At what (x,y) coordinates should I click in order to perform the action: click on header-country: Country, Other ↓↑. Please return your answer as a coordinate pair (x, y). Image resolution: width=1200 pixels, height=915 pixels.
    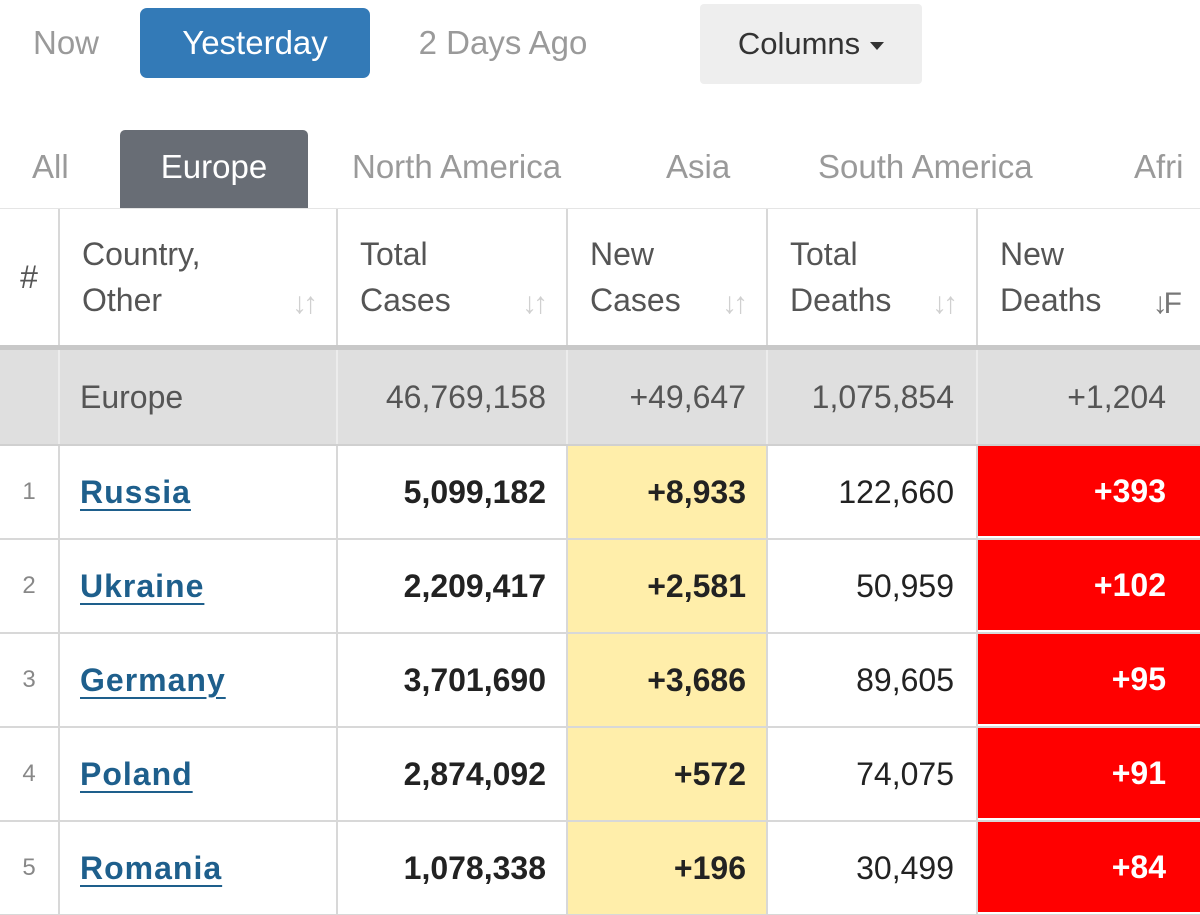
    Looking at the image, I should click on (199, 277).